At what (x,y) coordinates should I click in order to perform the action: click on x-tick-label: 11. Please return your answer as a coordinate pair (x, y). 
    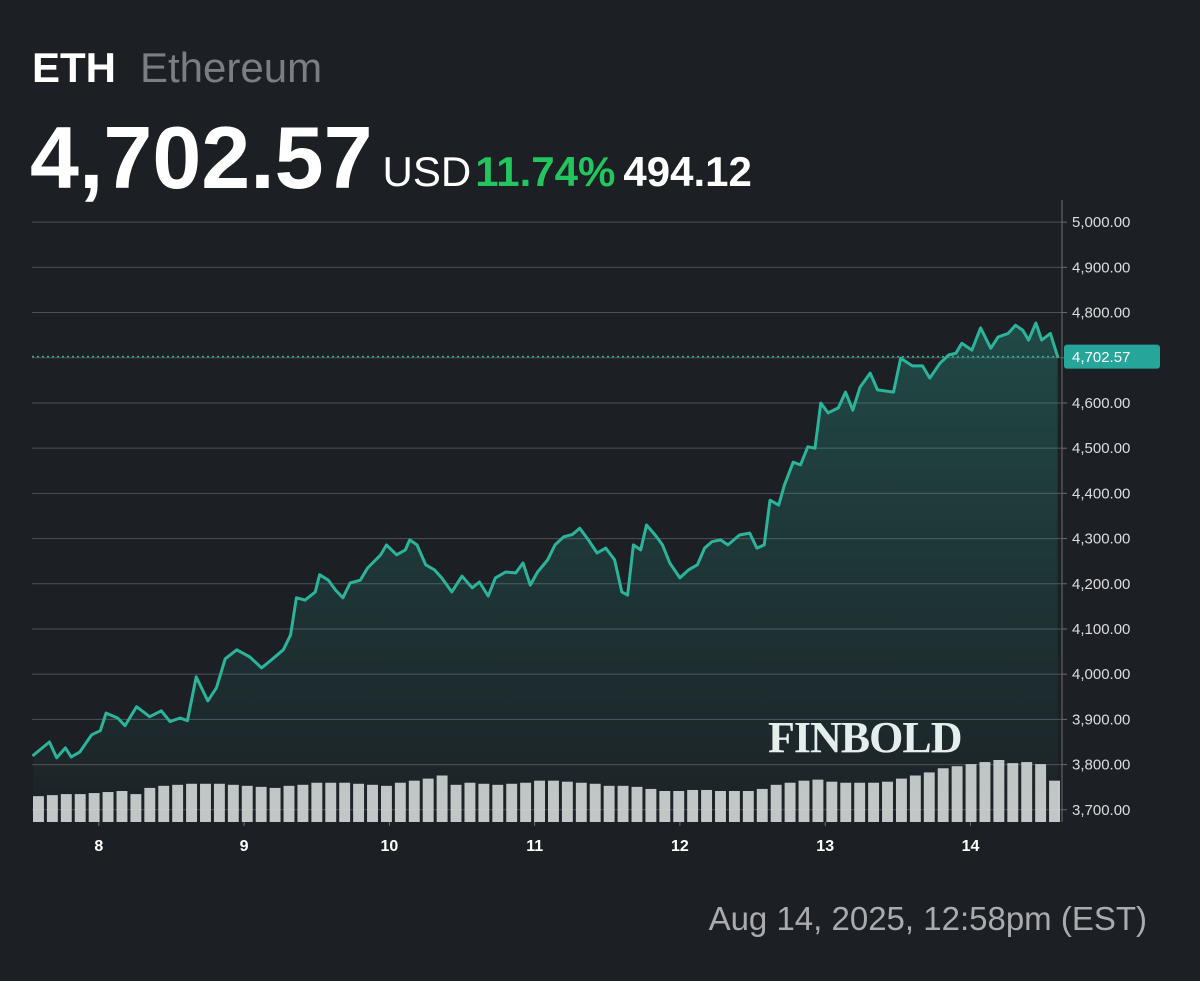
    Looking at the image, I should click on (534, 846).